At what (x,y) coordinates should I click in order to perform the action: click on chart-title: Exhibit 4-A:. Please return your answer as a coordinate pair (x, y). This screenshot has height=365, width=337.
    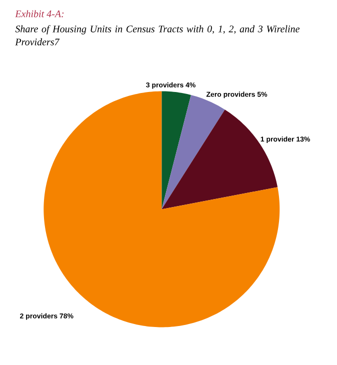
    Looking at the image, I should click on (39, 14).